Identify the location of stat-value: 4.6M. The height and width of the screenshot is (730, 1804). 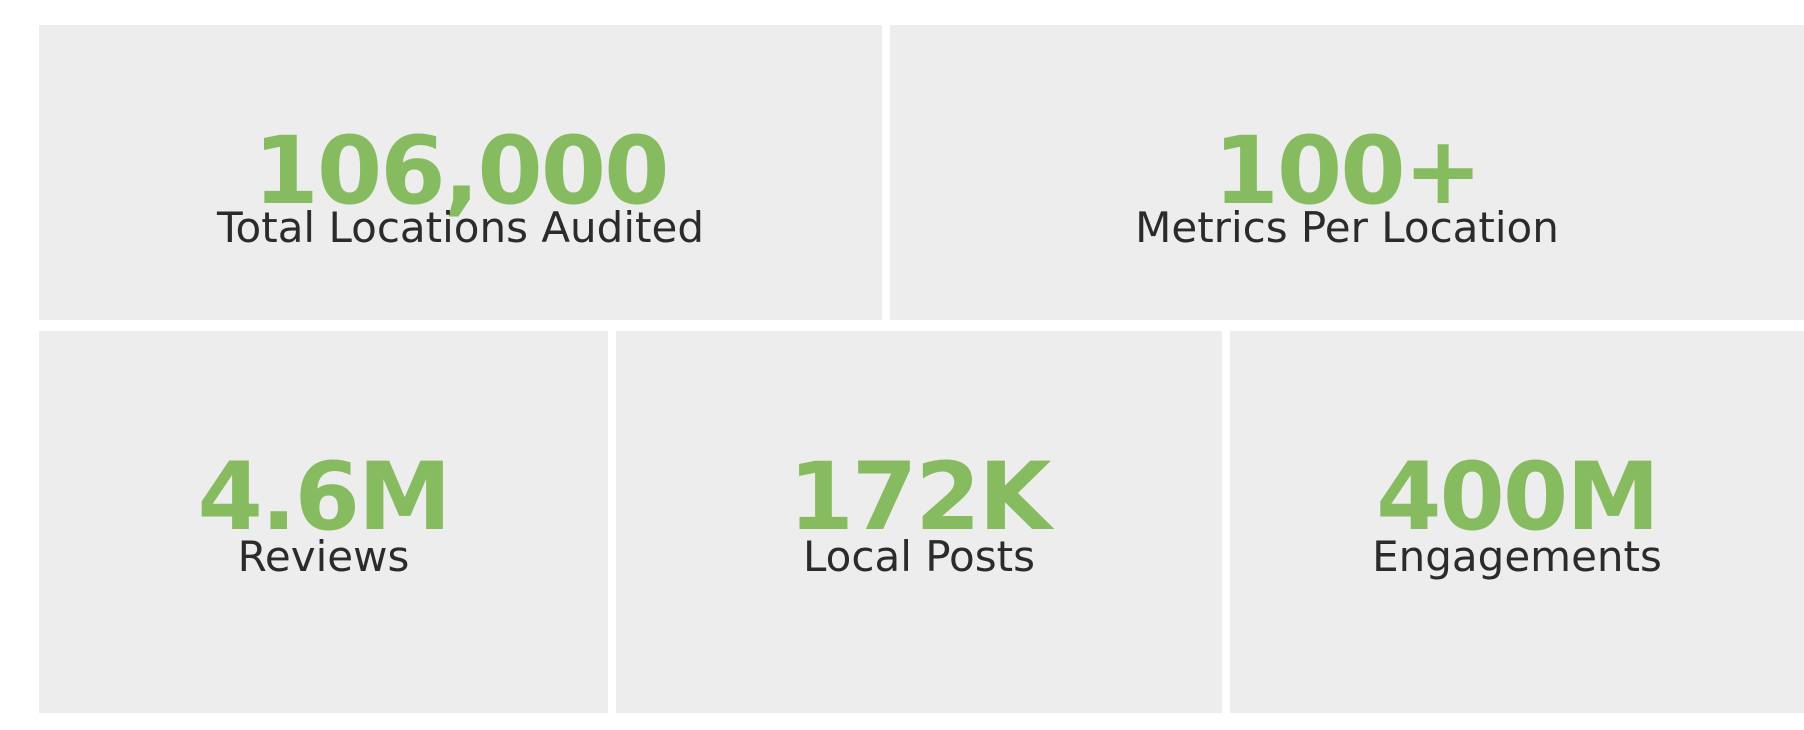
(324, 497).